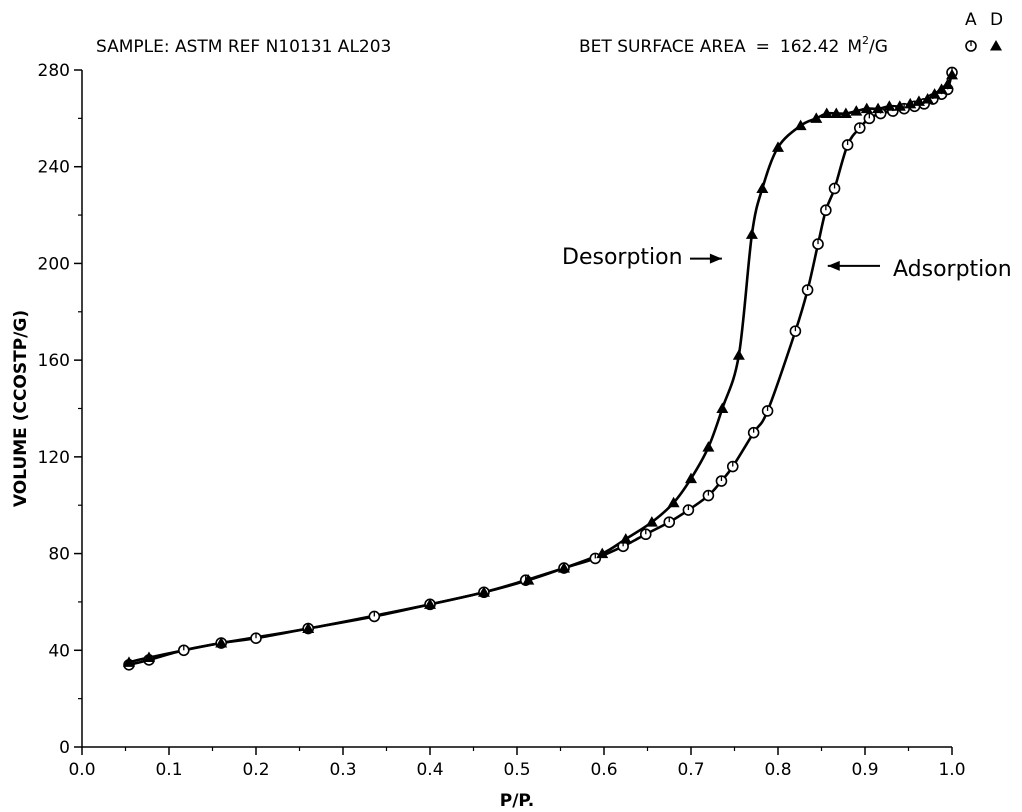  I want to click on y-tick-label: 120, so click(54, 458).